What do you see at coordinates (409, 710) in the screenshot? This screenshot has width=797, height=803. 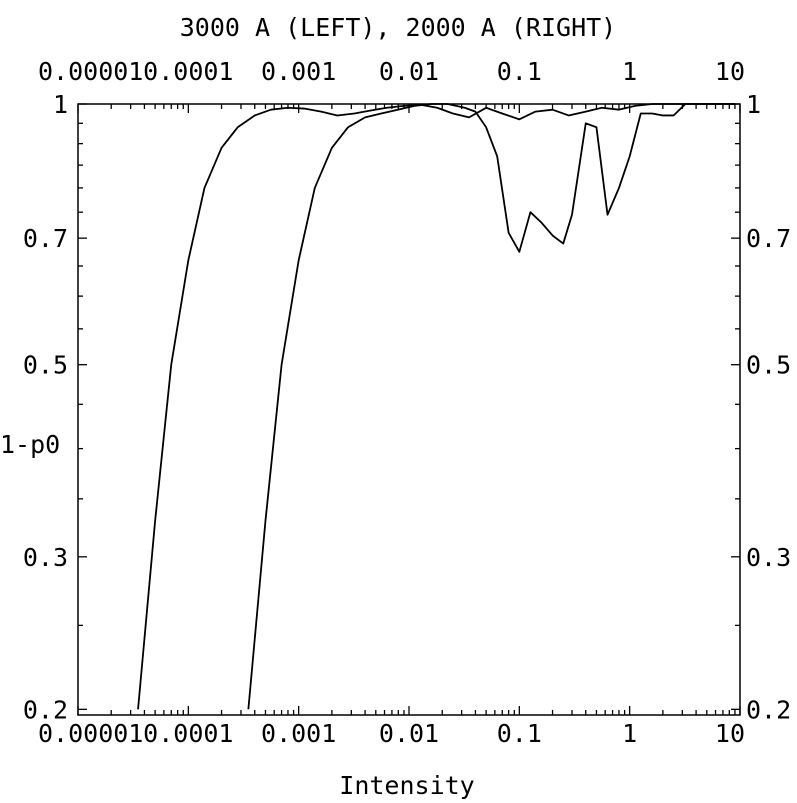 I see `x-ticks-bottom` at bounding box center [409, 710].